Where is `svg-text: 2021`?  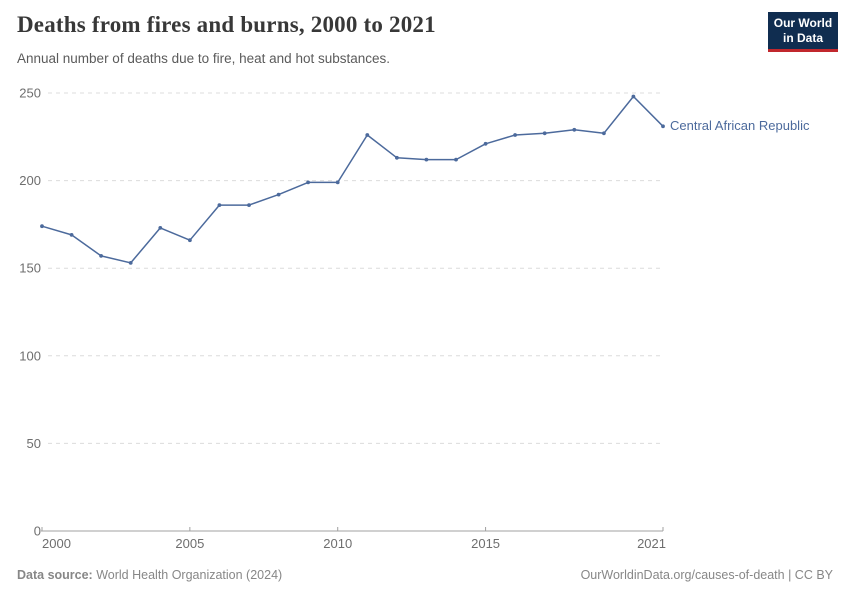
svg-text: 2021 is located at coordinates (651, 543).